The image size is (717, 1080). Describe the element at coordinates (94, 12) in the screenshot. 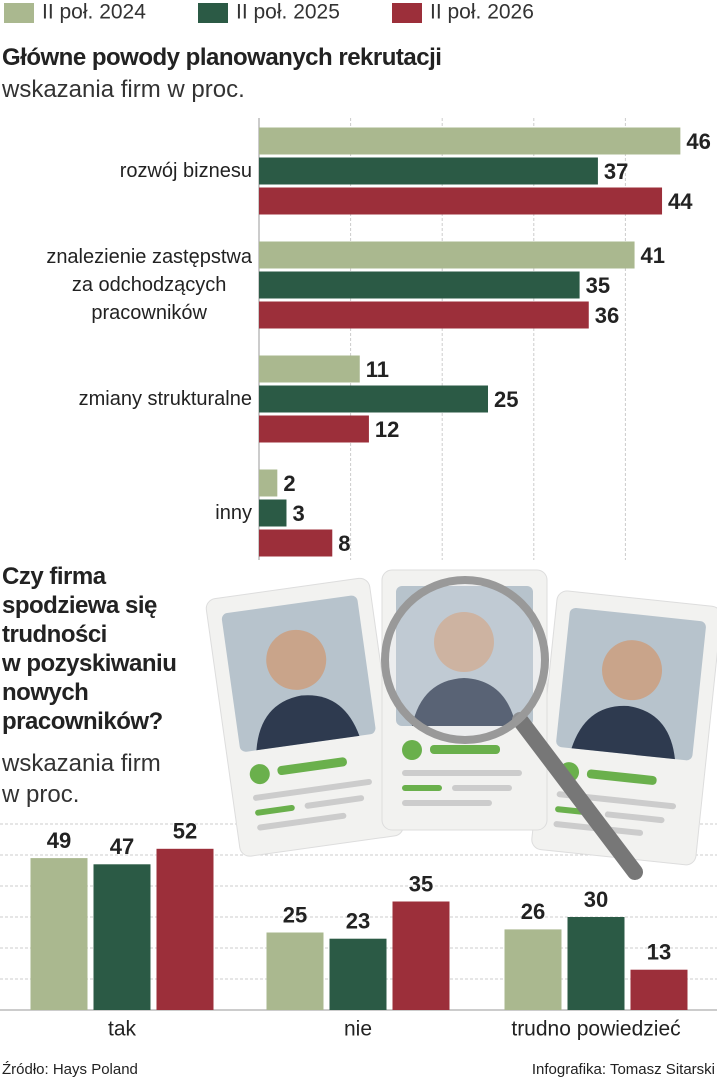

I see `legend-label: II poł. 2024` at that location.